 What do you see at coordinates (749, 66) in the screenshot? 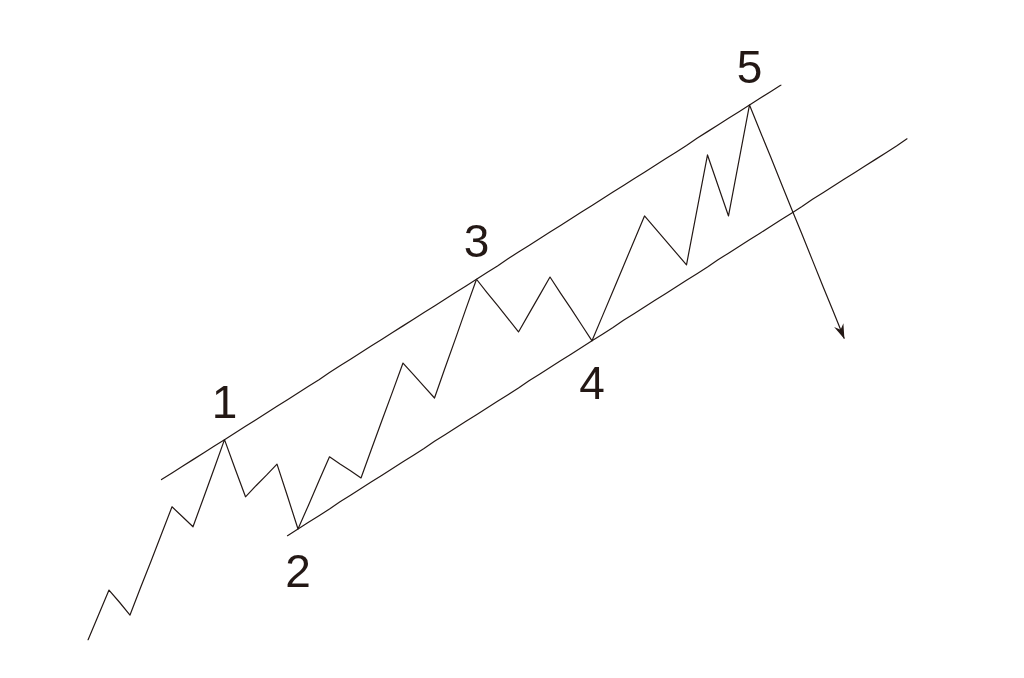
I see `annotation: 5` at bounding box center [749, 66].